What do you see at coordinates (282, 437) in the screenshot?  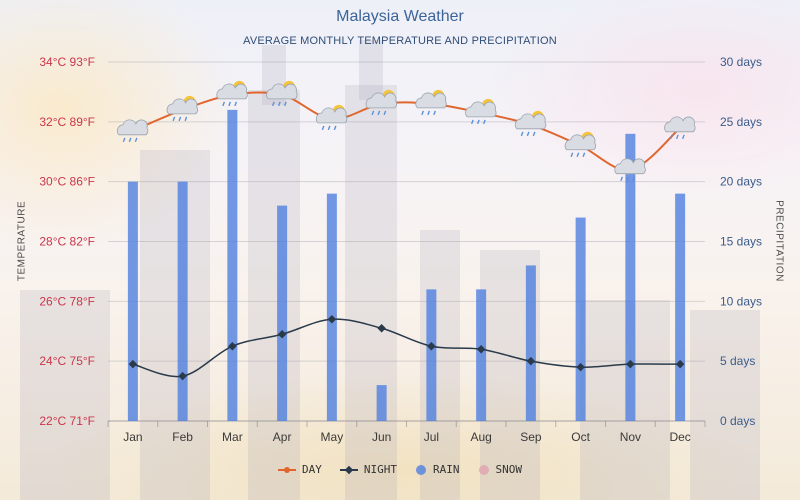 I see `x-tick-label: Apr` at bounding box center [282, 437].